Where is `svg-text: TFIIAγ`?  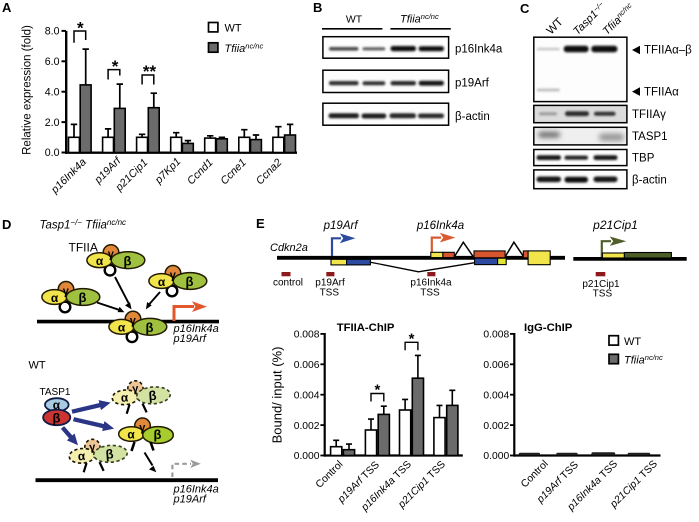 svg-text: TFIIAγ is located at coordinates (649, 115).